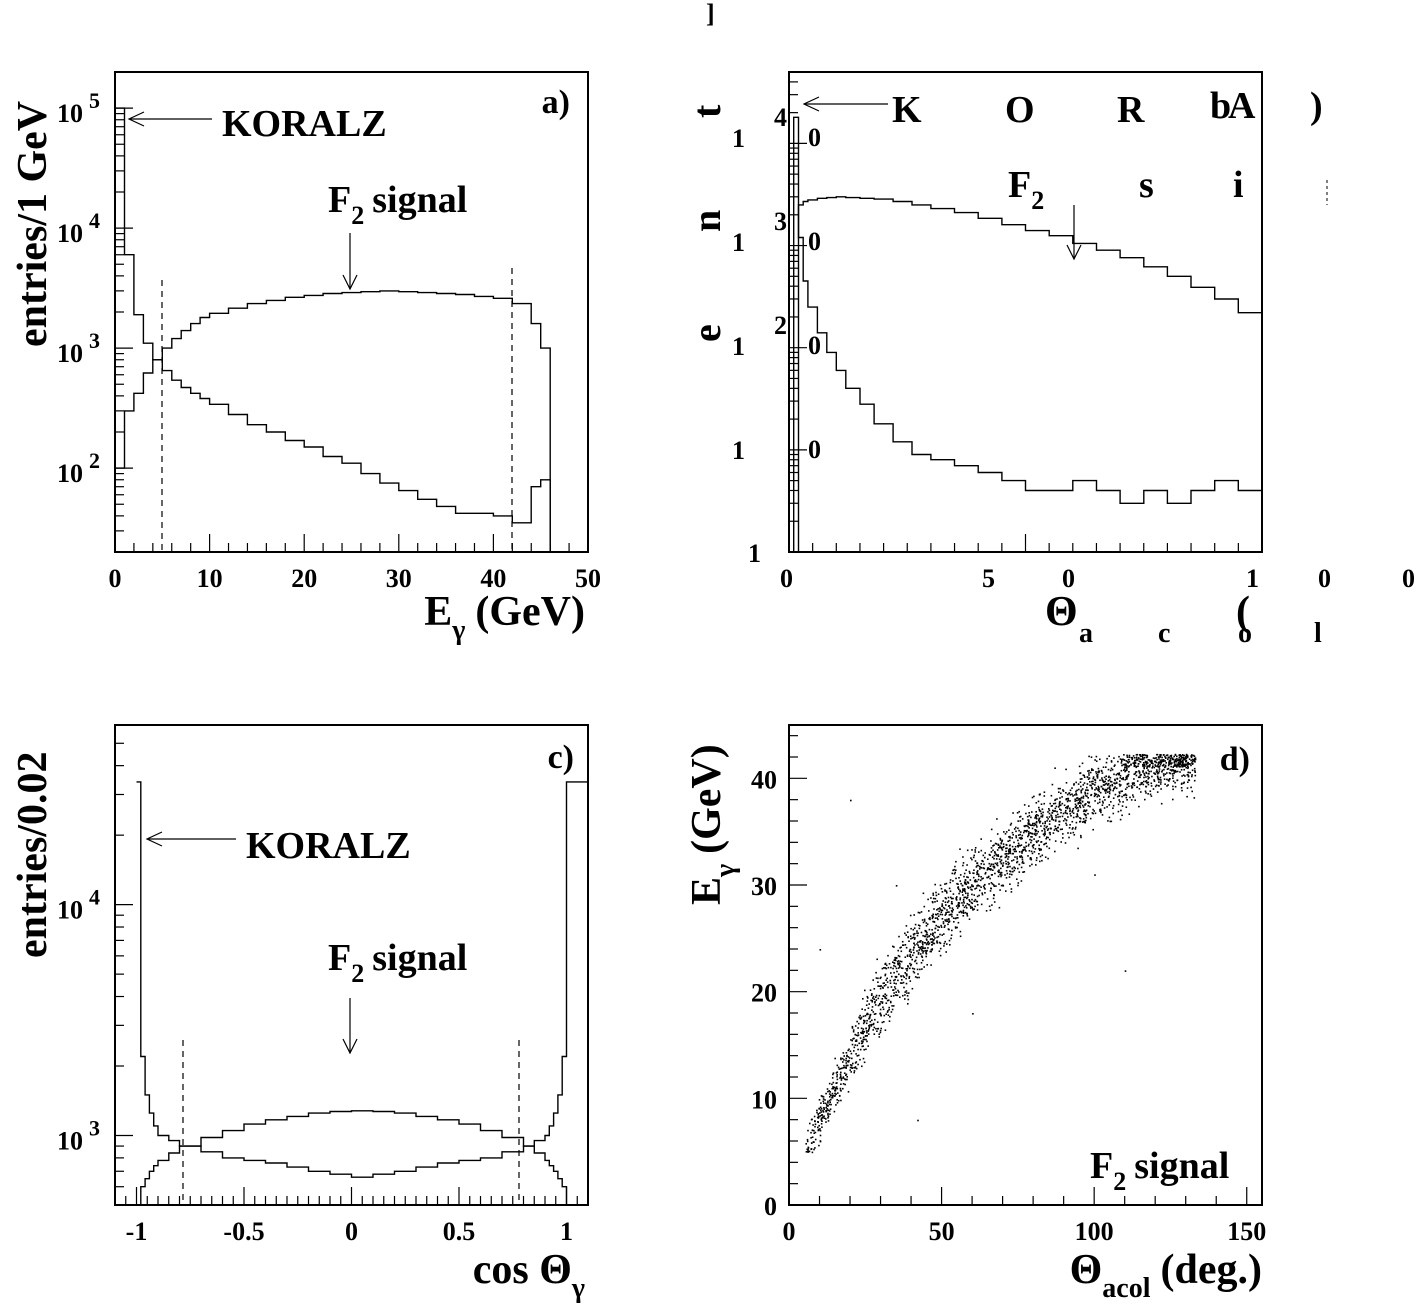  What do you see at coordinates (811, 104) in the screenshot?
I see `panel-b-koralz-arrowhead` at bounding box center [811, 104].